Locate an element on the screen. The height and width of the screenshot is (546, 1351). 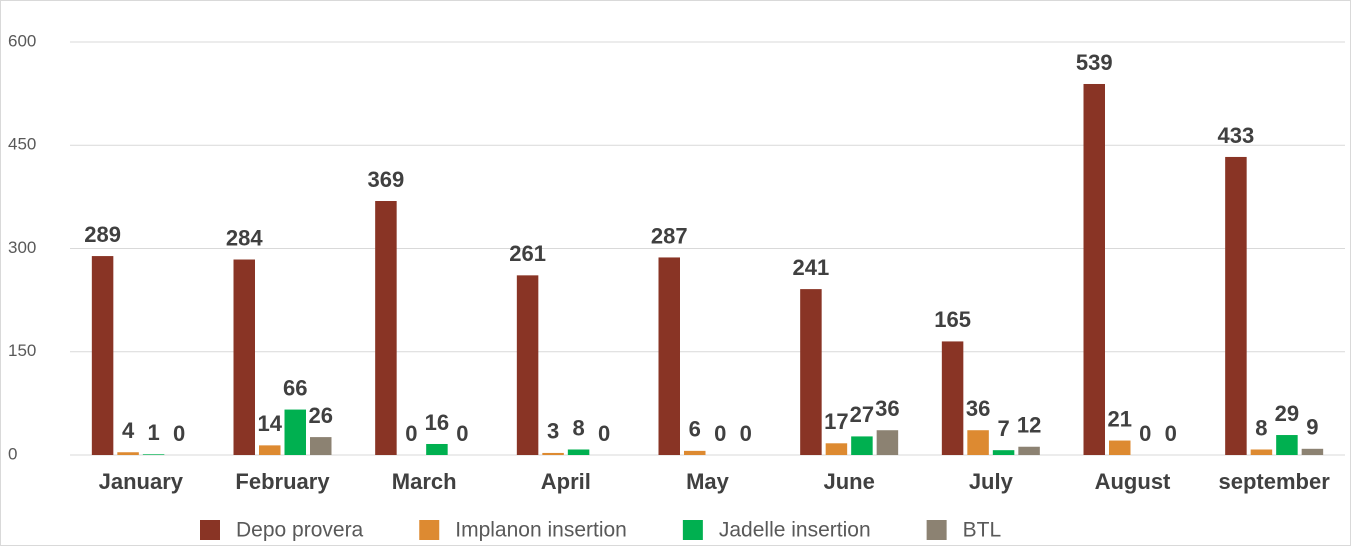
data-label: 17 is located at coordinates (836, 421).